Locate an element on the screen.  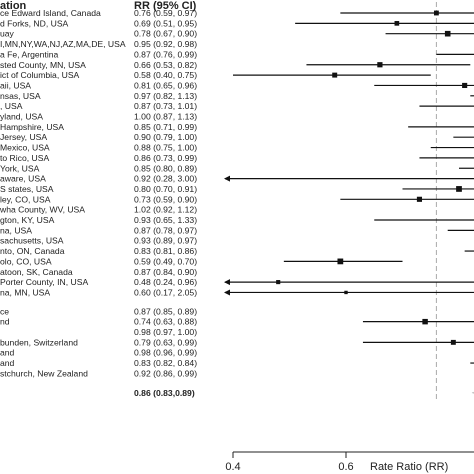
study-location: stchurch, New Zealand is located at coordinates (44, 373).